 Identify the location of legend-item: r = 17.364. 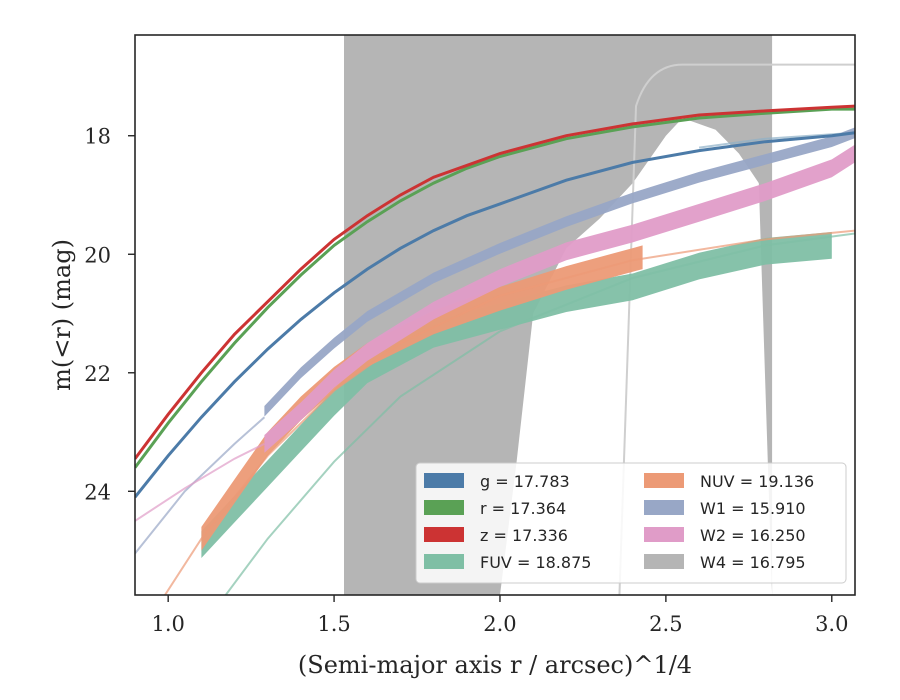
(495, 508).